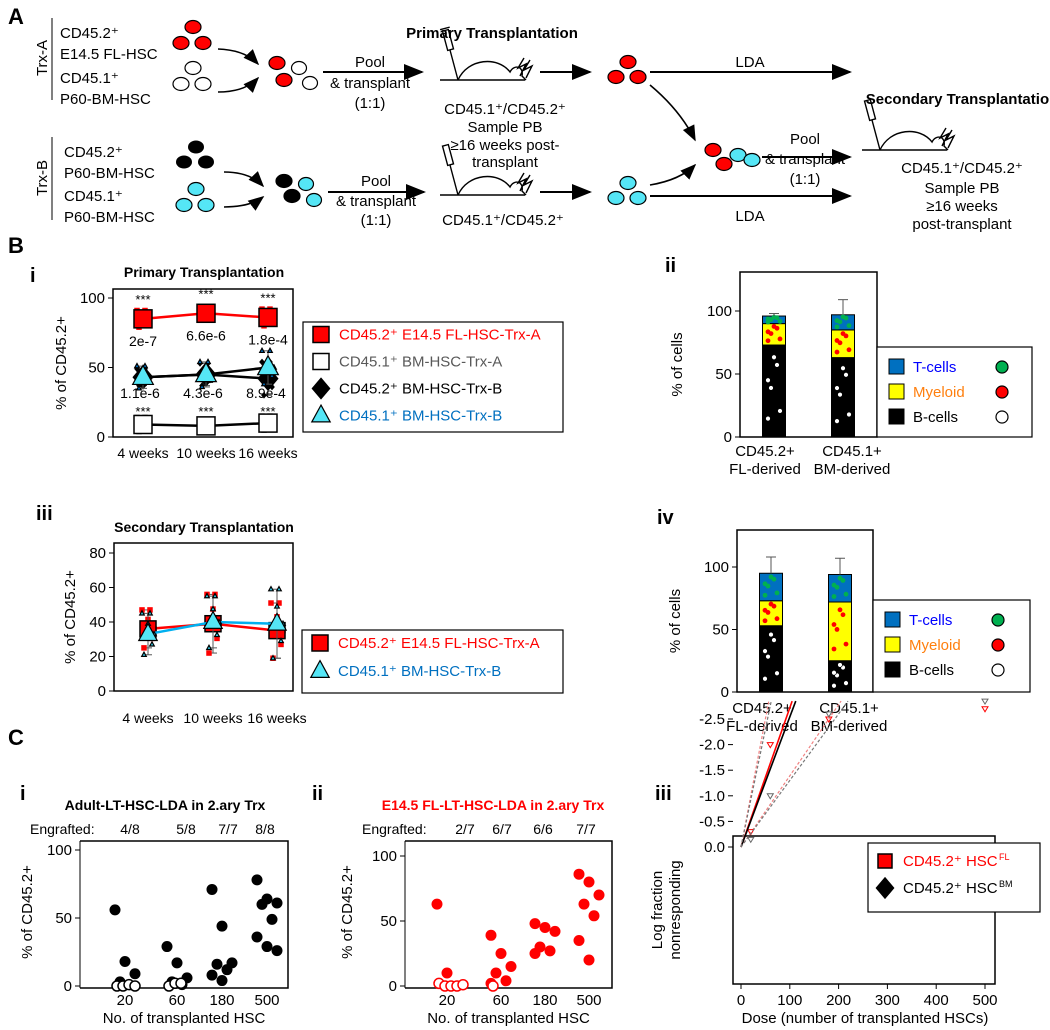 The image size is (1050, 1030). Describe the element at coordinates (321, 413) in the screenshot. I see `legend-marker-triangle` at that location.